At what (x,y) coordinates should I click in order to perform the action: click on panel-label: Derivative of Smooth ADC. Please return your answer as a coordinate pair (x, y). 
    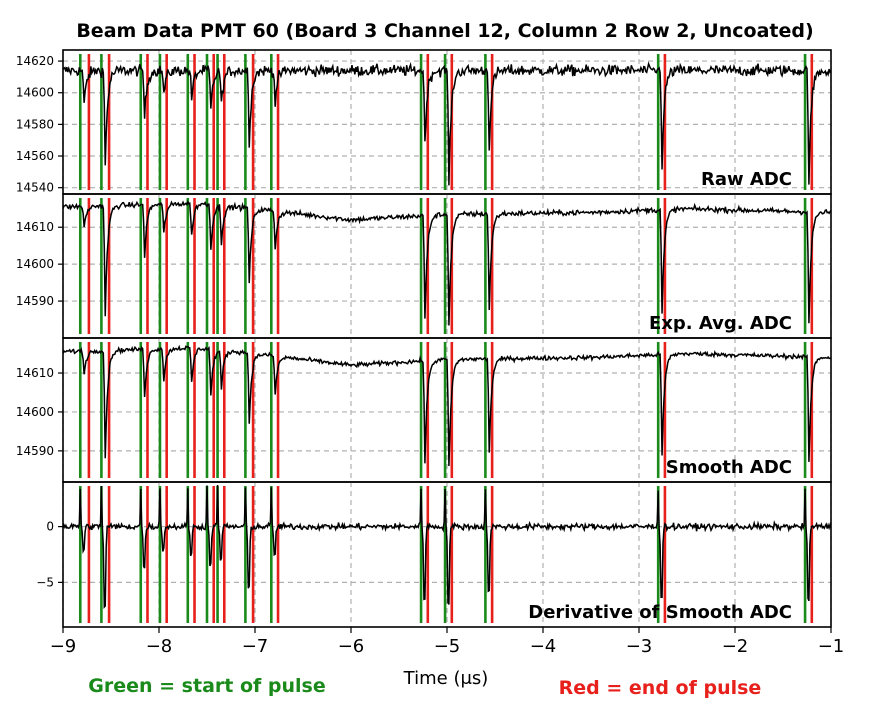
    Looking at the image, I should click on (660, 612).